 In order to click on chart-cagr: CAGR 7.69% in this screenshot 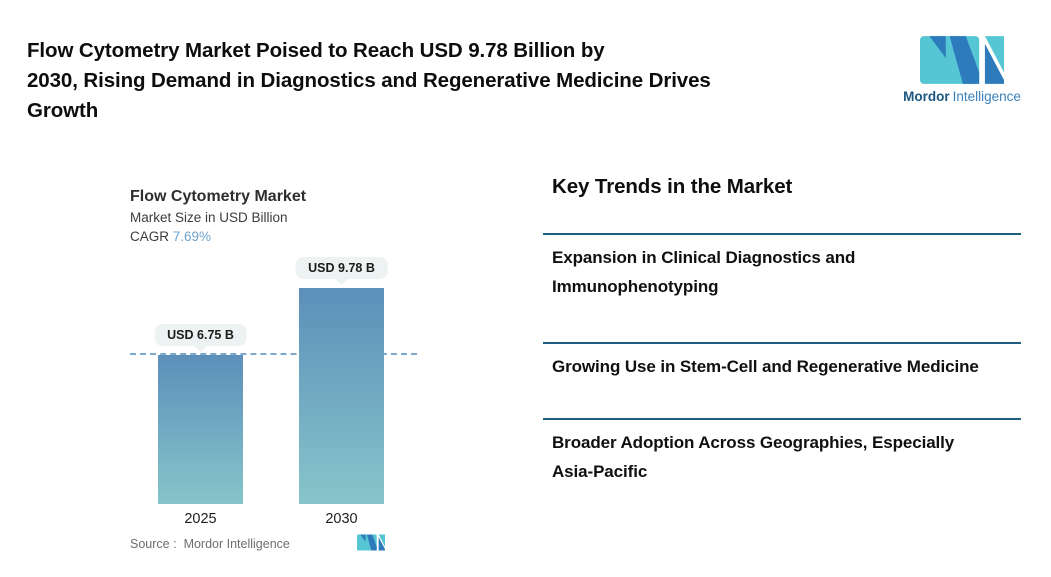, I will do `click(273, 236)`.